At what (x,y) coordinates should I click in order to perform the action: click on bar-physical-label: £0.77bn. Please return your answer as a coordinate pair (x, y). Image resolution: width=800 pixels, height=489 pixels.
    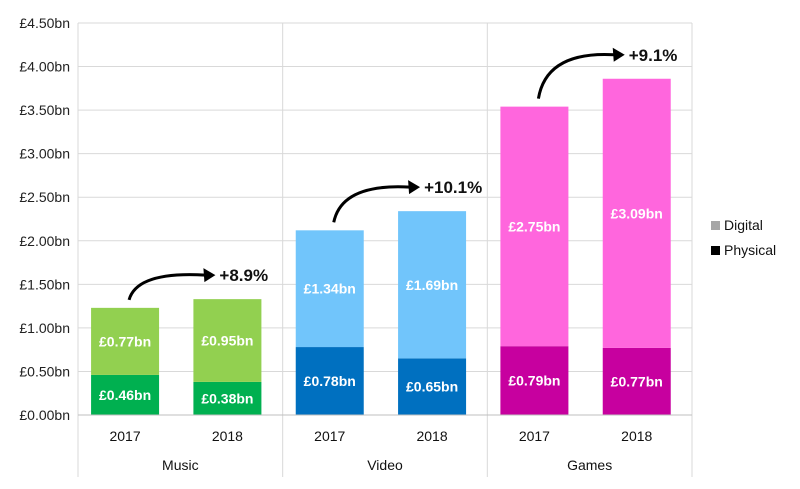
    Looking at the image, I should click on (637, 381).